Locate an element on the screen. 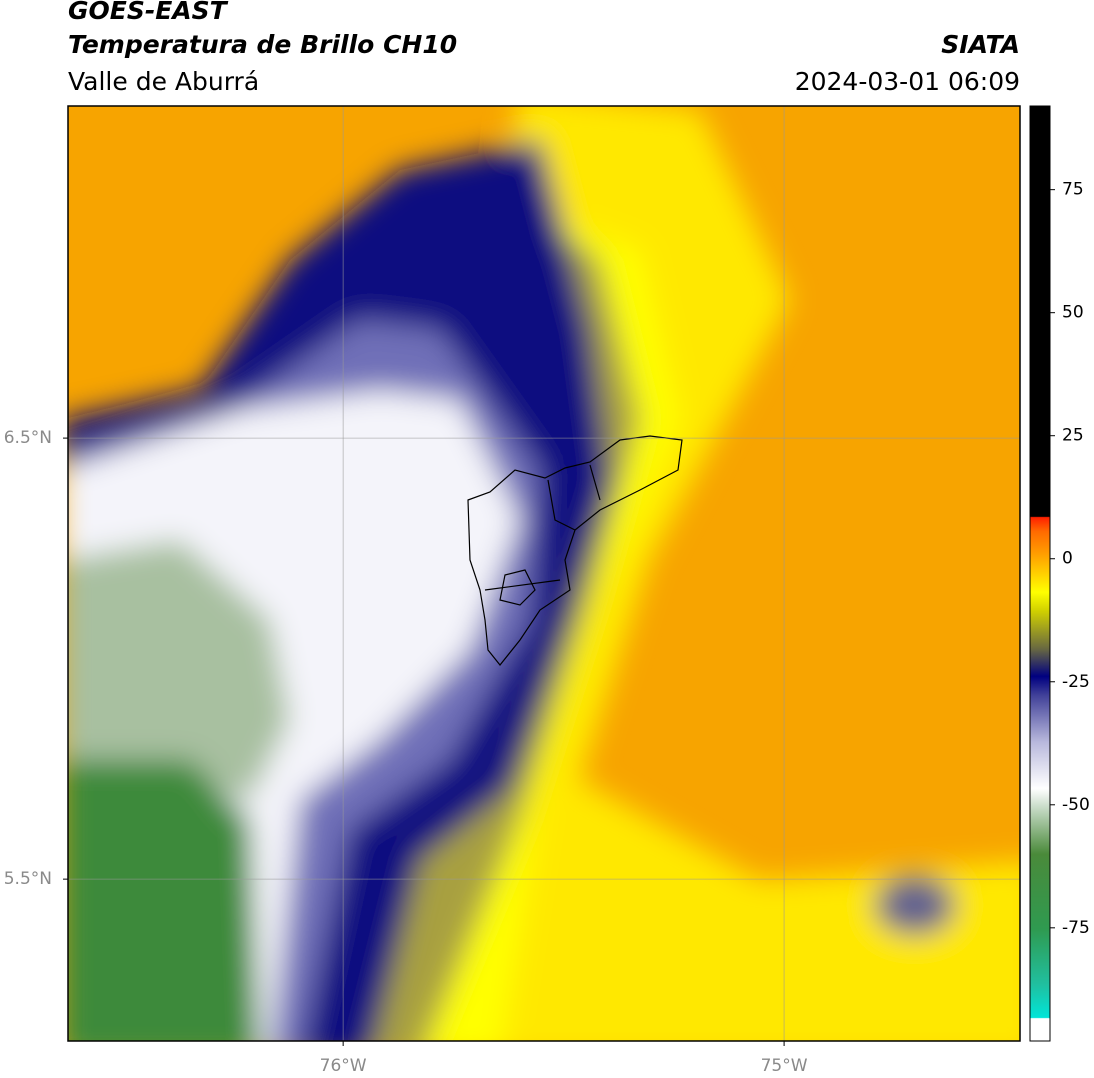 This screenshot has width=1094, height=1078. colorbar-tick-label: -25 is located at coordinates (1076, 682).